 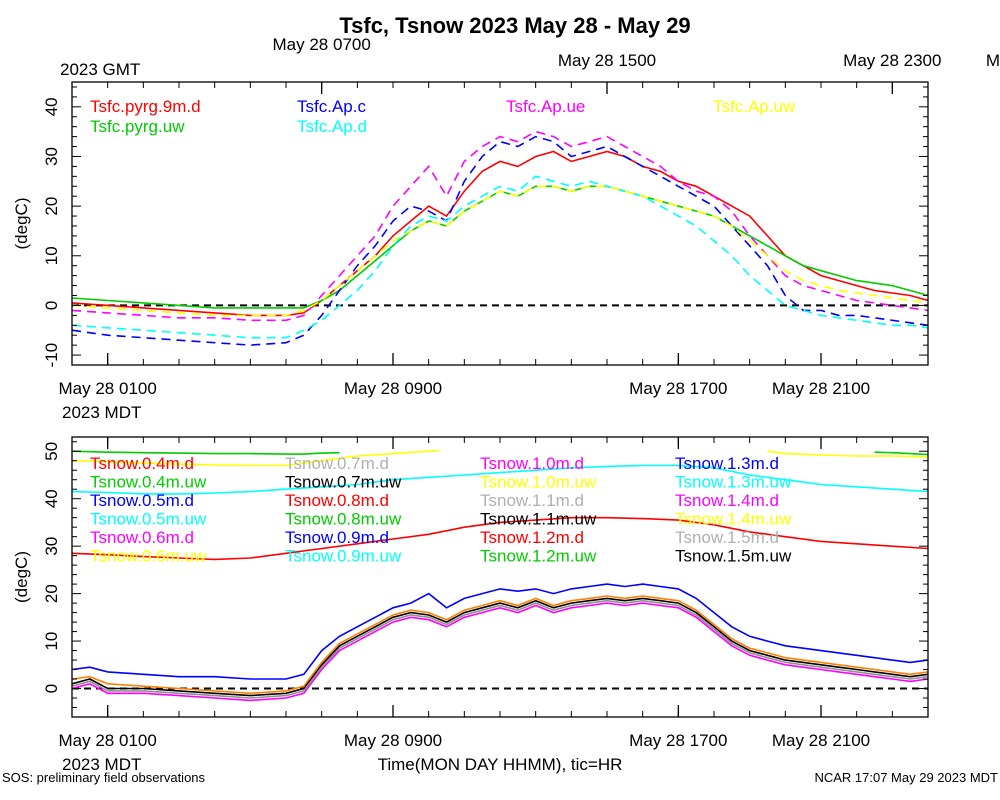 I want to click on tsnow-xtick-label-mdt: May 28 0100, so click(x=108, y=740).